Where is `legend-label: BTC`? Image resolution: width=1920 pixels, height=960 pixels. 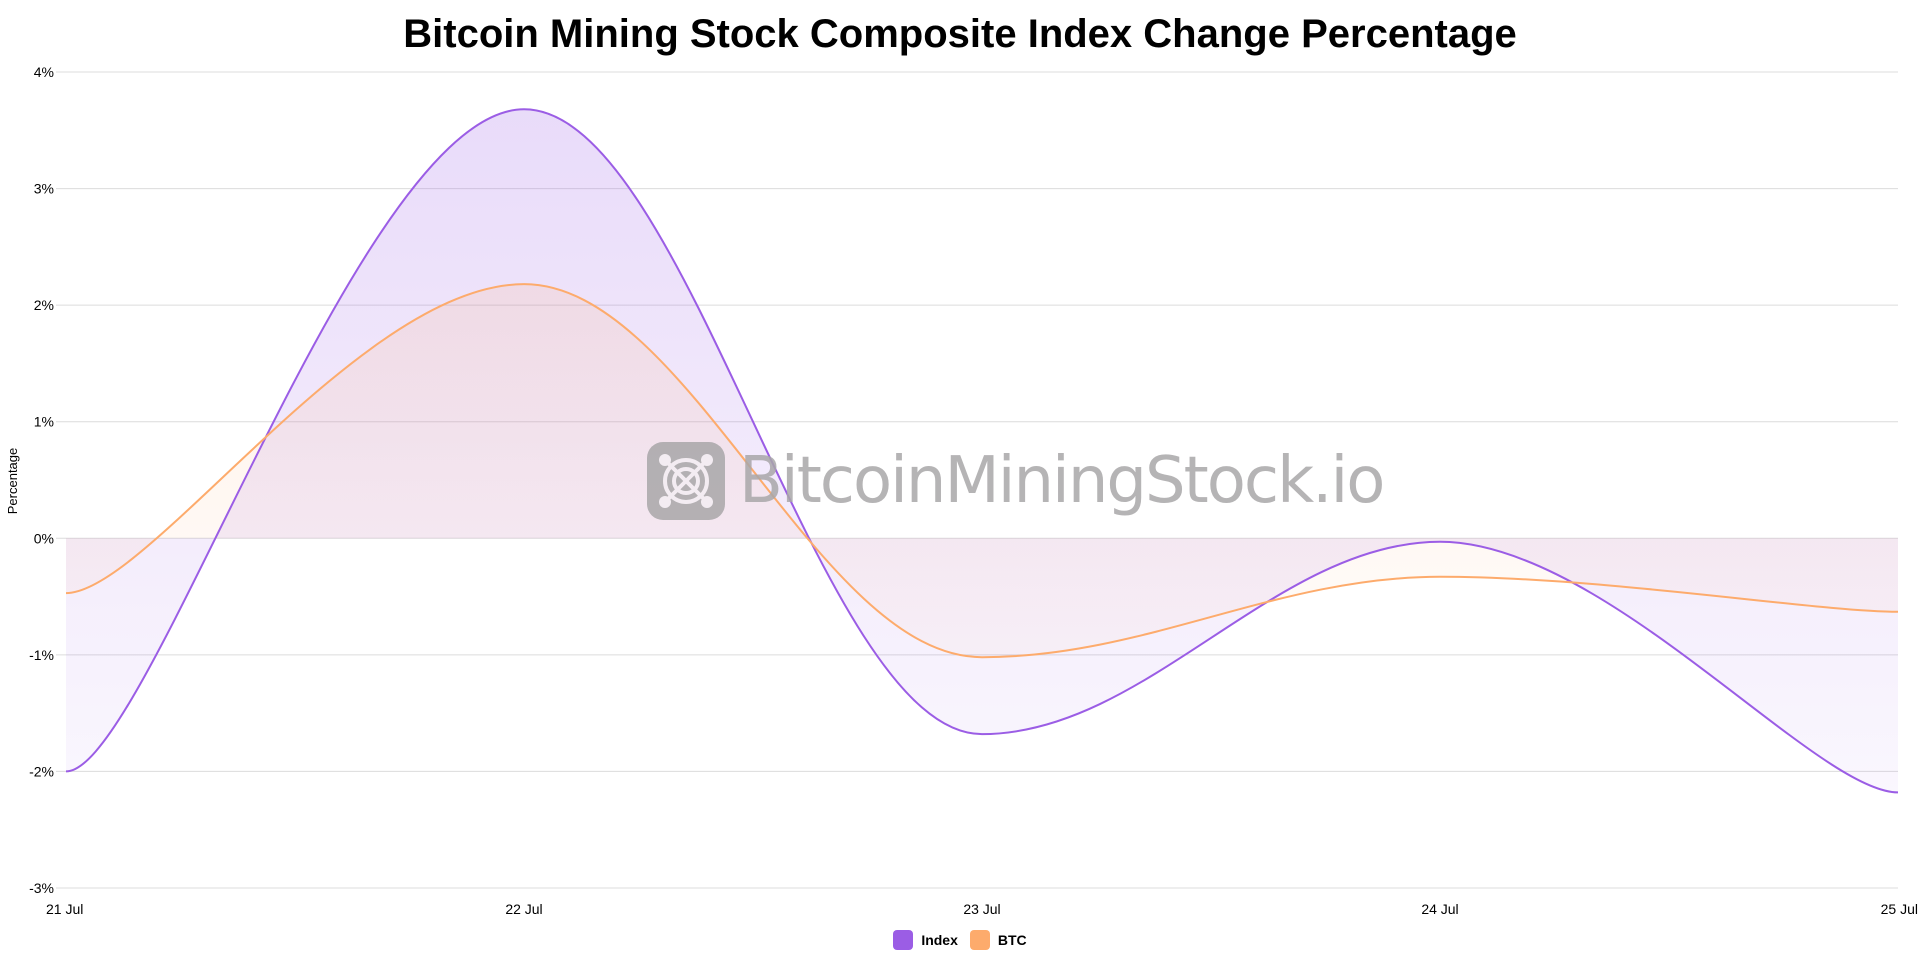
legend-label: BTC is located at coordinates (1012, 940).